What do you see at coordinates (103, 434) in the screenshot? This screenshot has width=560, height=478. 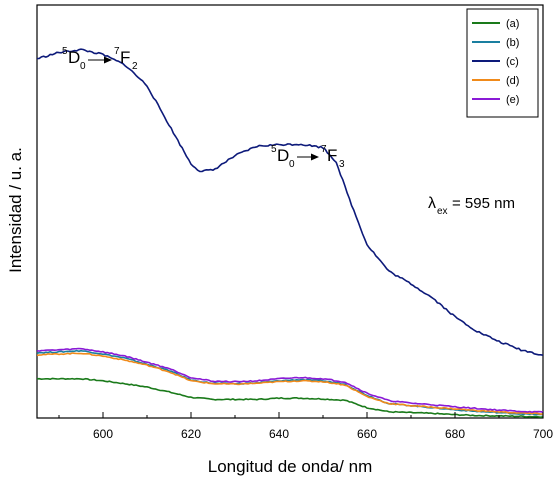 I see `x-tick-label: 600` at bounding box center [103, 434].